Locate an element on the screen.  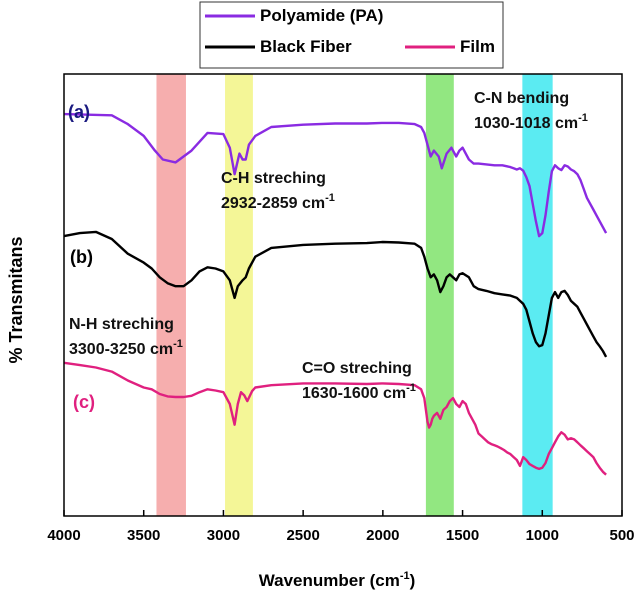
curve-label-film: (c) is located at coordinates (84, 402).